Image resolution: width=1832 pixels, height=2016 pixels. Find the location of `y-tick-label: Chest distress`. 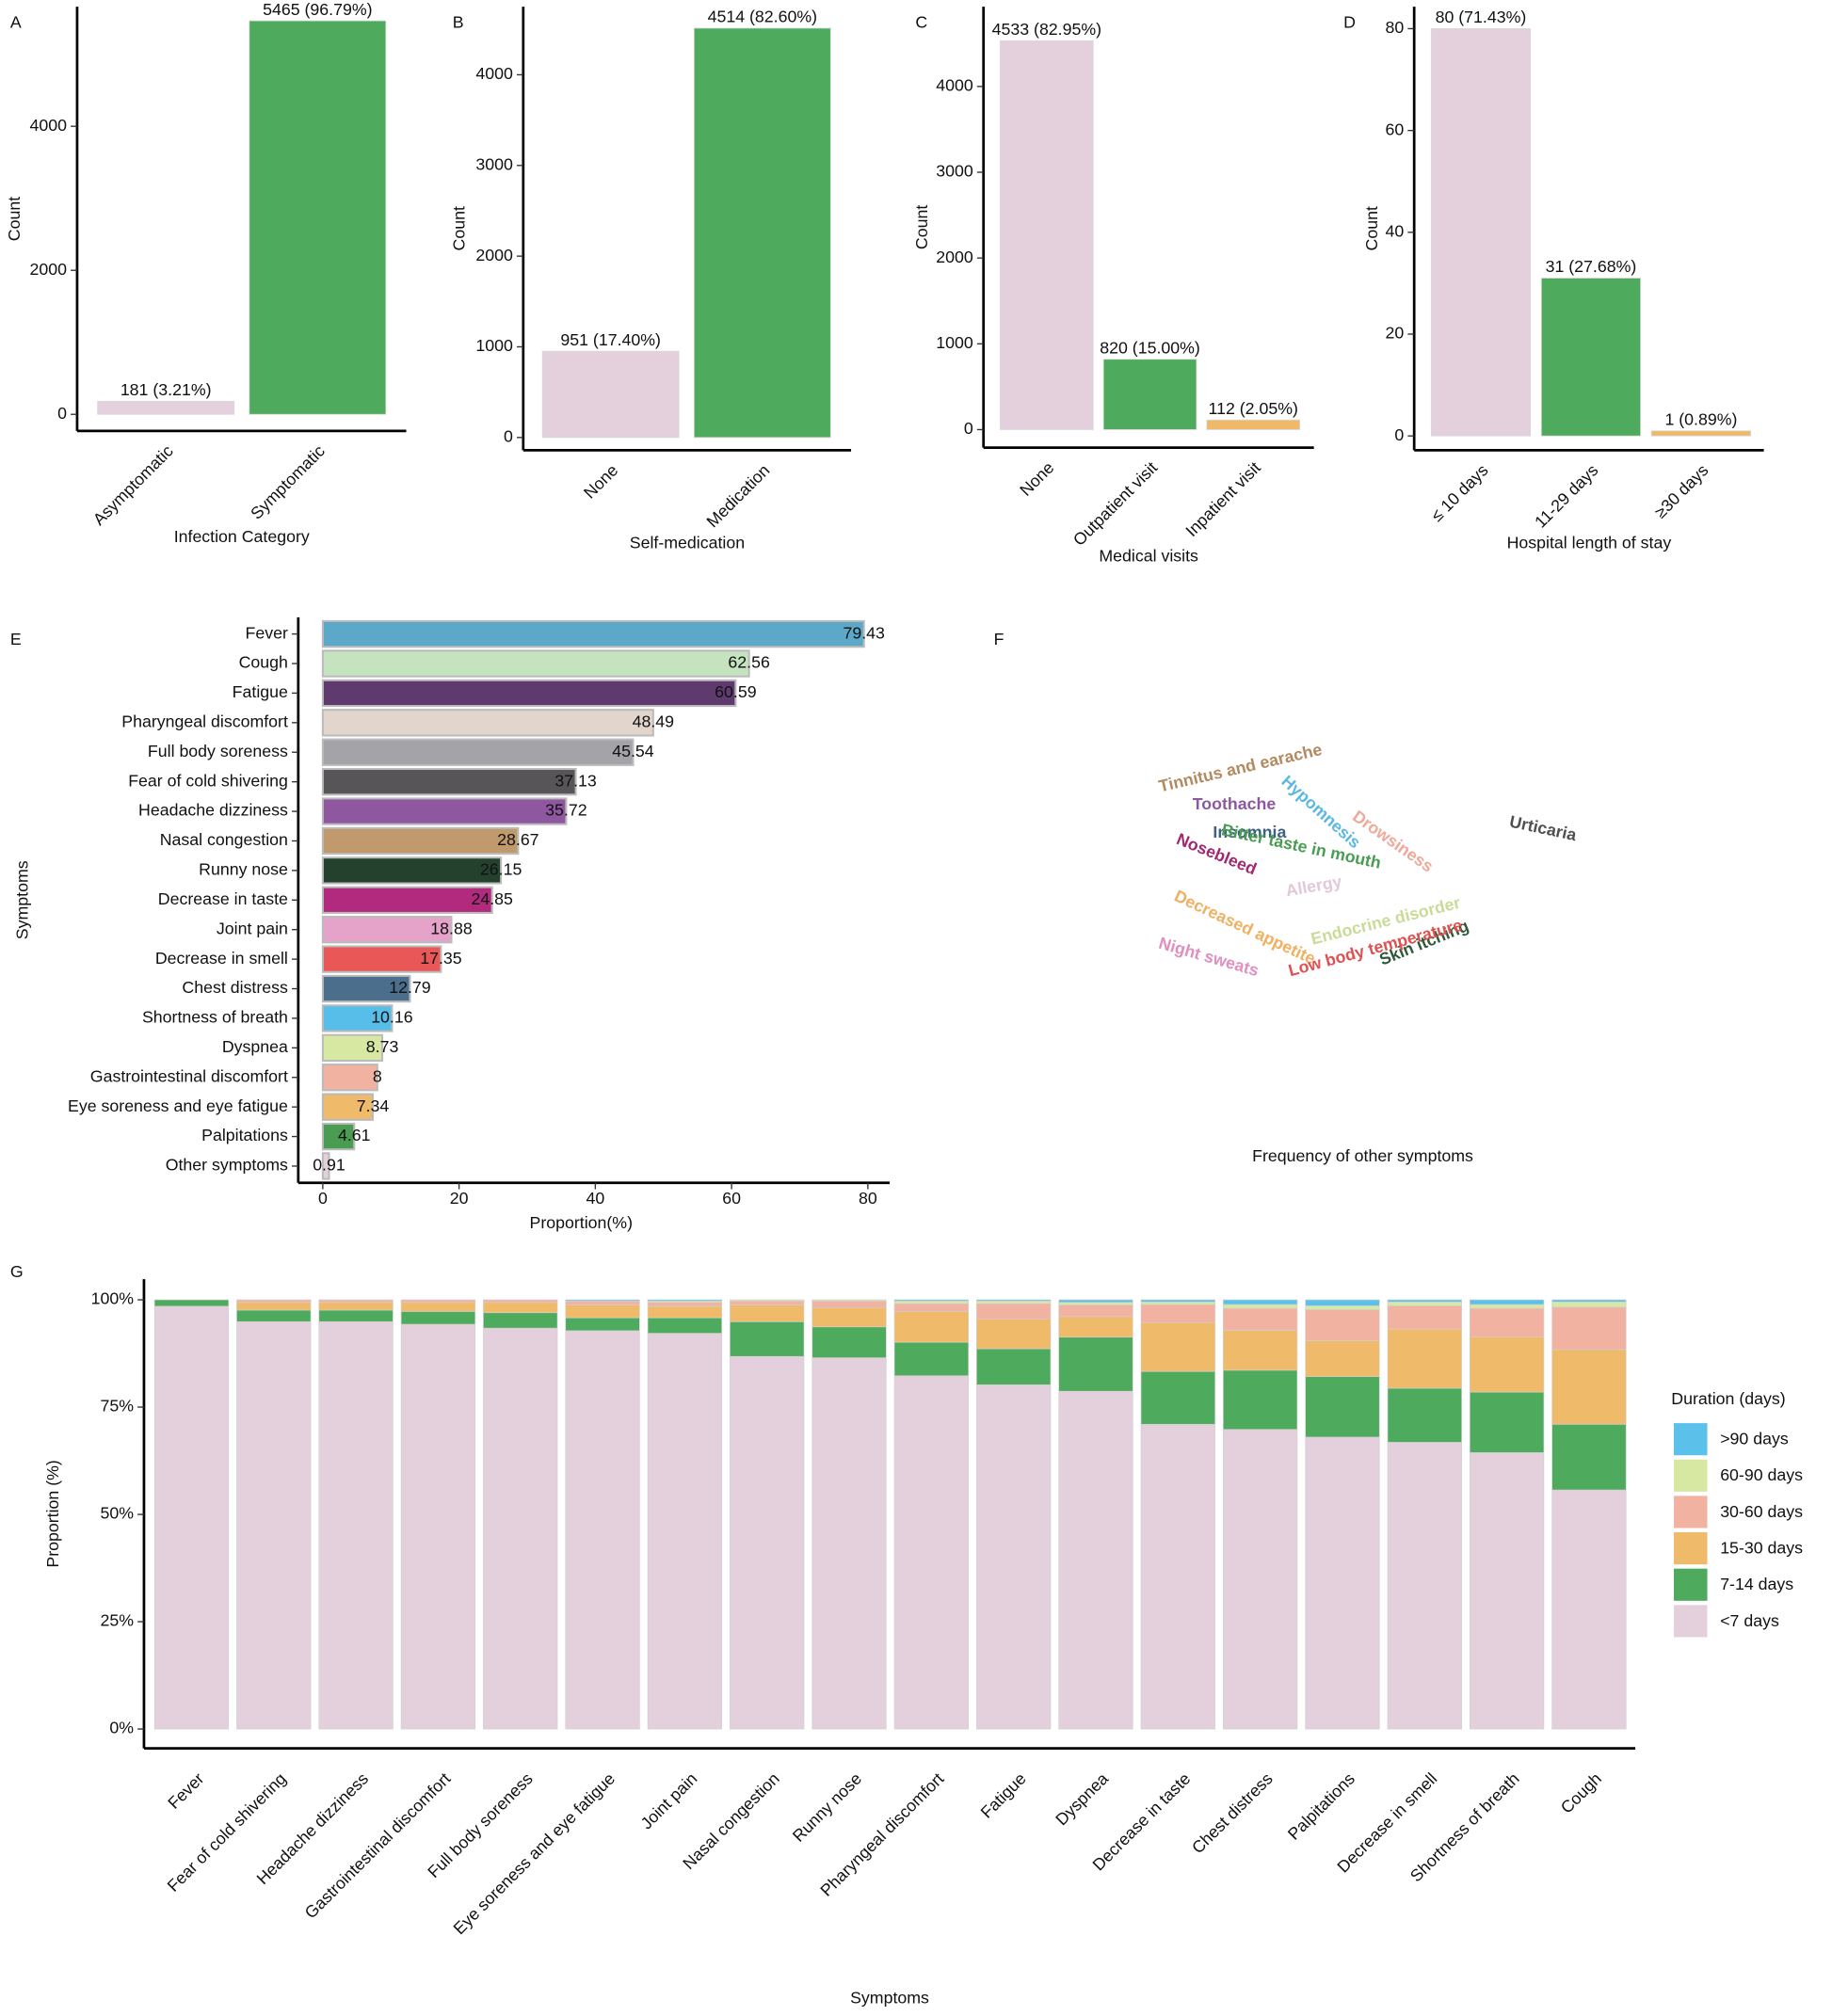

y-tick-label: Chest distress is located at coordinates (235, 987).